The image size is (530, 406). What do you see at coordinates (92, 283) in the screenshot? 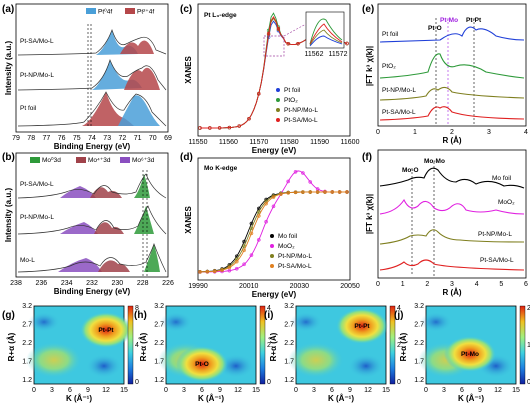
I see `svg-text: 232` at bounding box center [92, 283].